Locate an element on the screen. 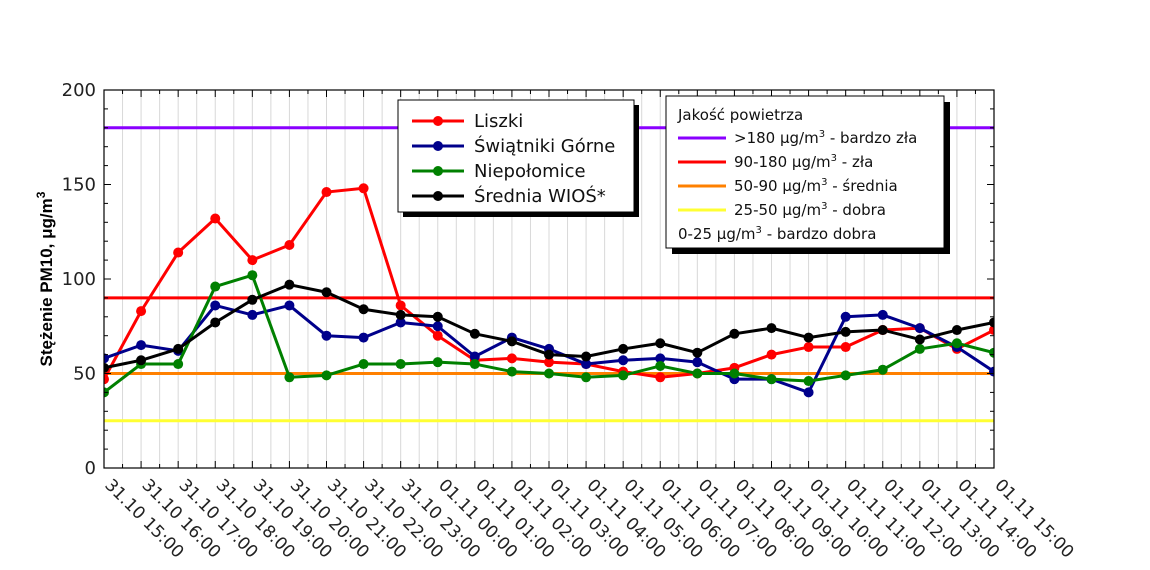  legend-label: Świątniki Górne is located at coordinates (544, 146).